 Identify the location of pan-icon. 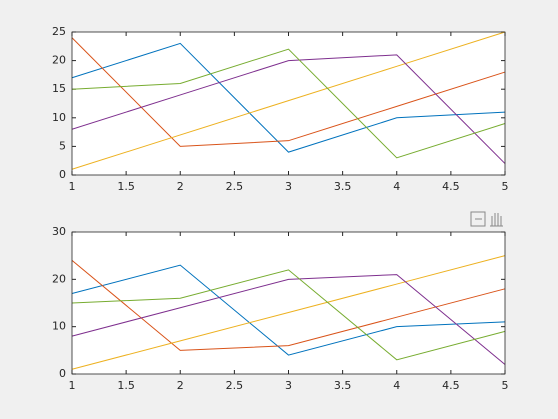
(496, 220).